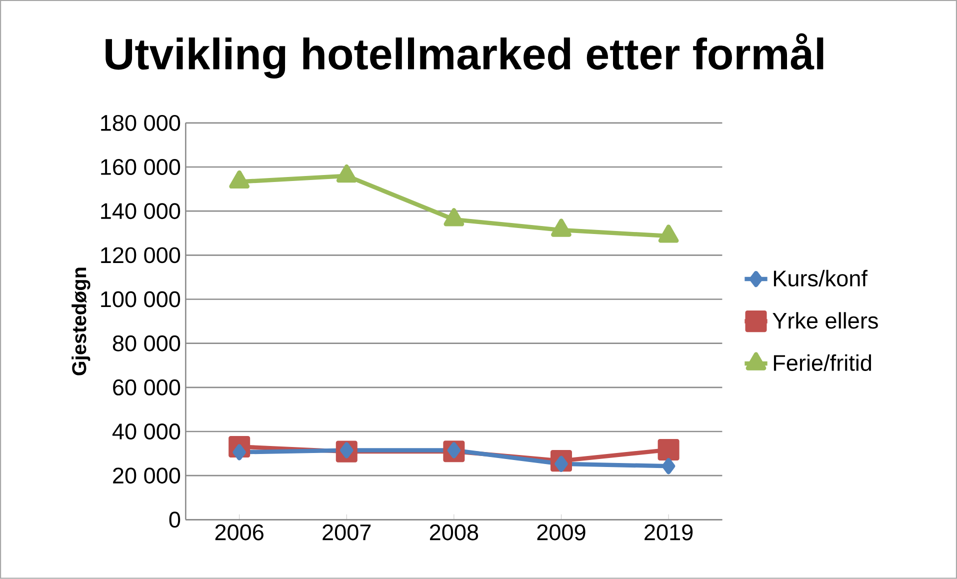 Image resolution: width=957 pixels, height=579 pixels. I want to click on y-tick-label: 20 000, so click(146, 476).